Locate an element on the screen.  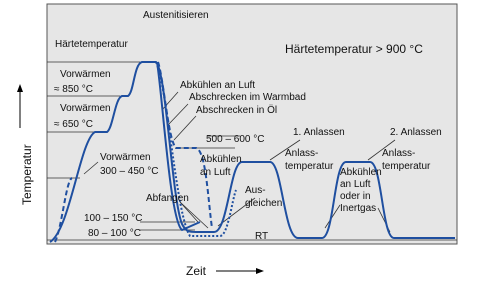
axis-y: Temperatur is located at coordinates (25, 144).